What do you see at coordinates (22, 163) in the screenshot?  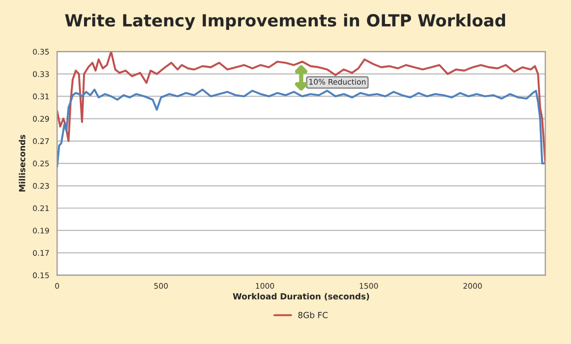 I see `y-axis-title: Milliseconds` at bounding box center [22, 163].